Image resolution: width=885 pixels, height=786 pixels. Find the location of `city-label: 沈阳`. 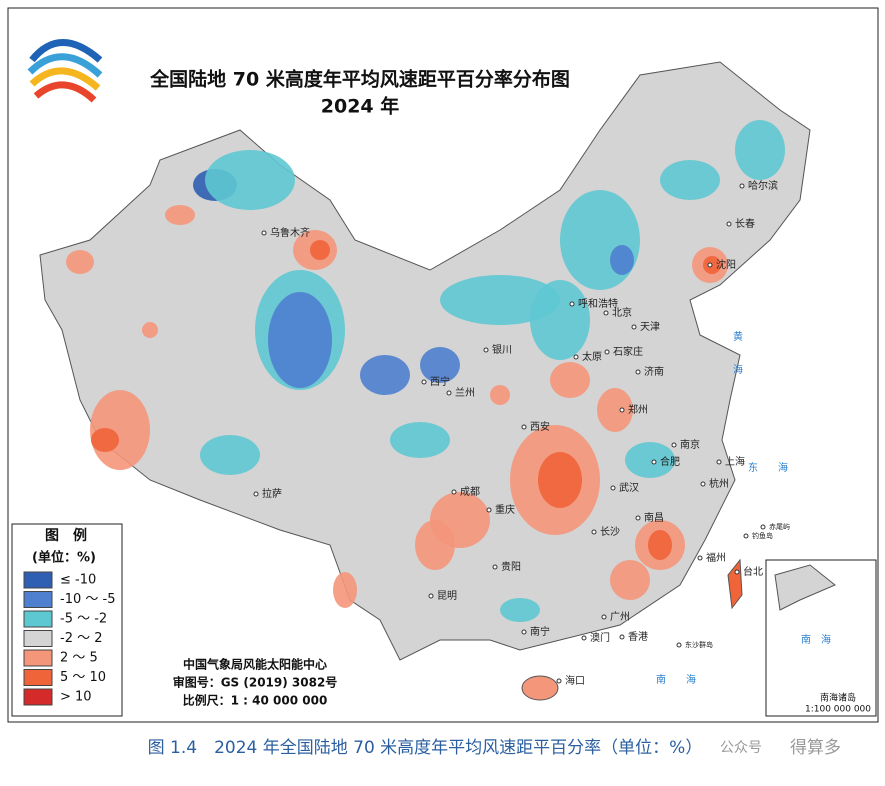

city-label: 沈阳 is located at coordinates (726, 264).